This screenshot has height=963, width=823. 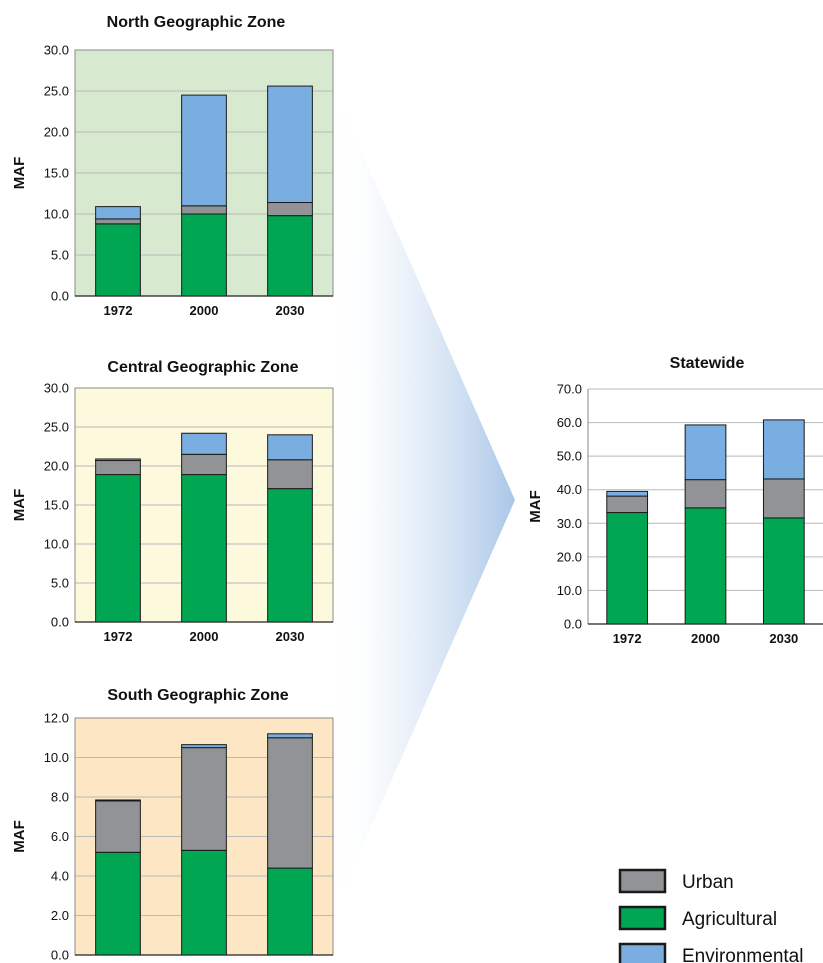 What do you see at coordinates (60, 797) in the screenshot?
I see `y-tick-label: 8.0` at bounding box center [60, 797].